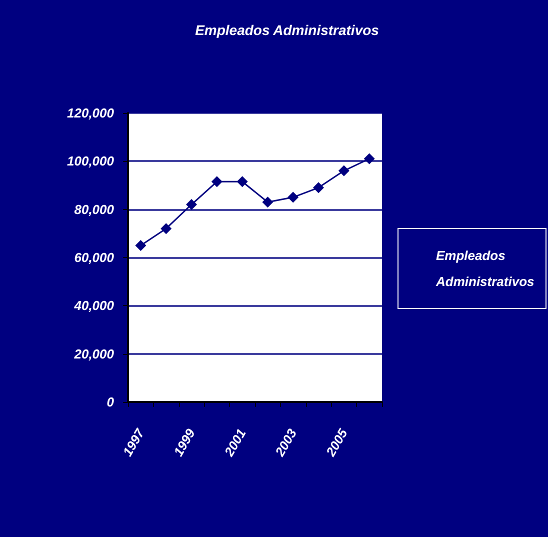 This screenshot has width=548, height=537. I want to click on y-tick-label: 100,000, so click(91, 161).